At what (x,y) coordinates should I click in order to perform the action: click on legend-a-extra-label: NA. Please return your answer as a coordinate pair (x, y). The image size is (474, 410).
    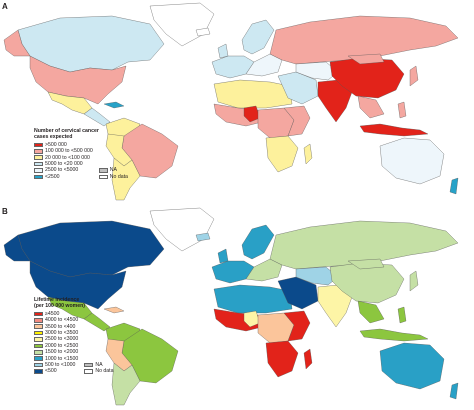
    Looking at the image, I should click on (113, 170).